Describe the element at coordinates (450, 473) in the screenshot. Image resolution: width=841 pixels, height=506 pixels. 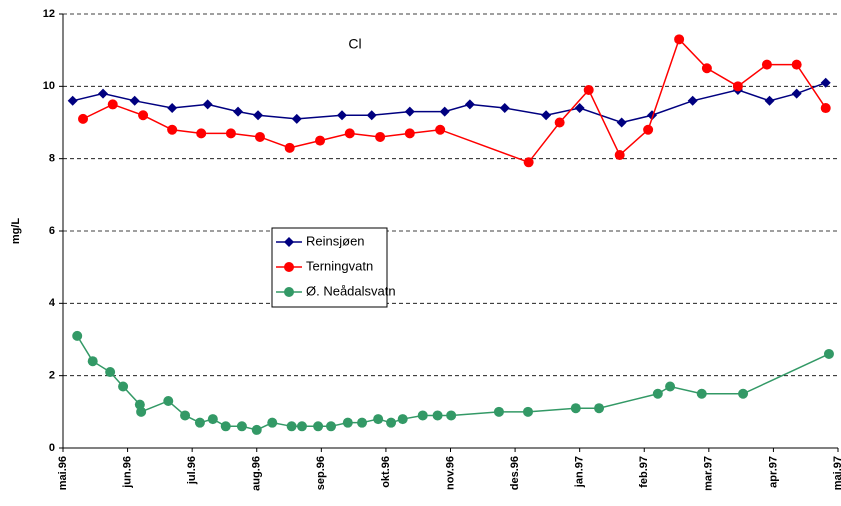
I see `x-tick-label: nov.96` at that location.